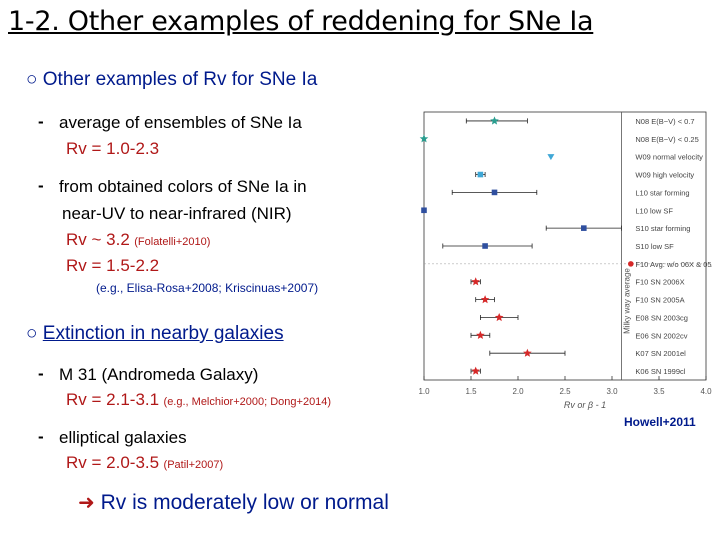  Describe the element at coordinates (113, 399) in the screenshot. I see `rv-value: Rv = 2.1-3.1` at that location.